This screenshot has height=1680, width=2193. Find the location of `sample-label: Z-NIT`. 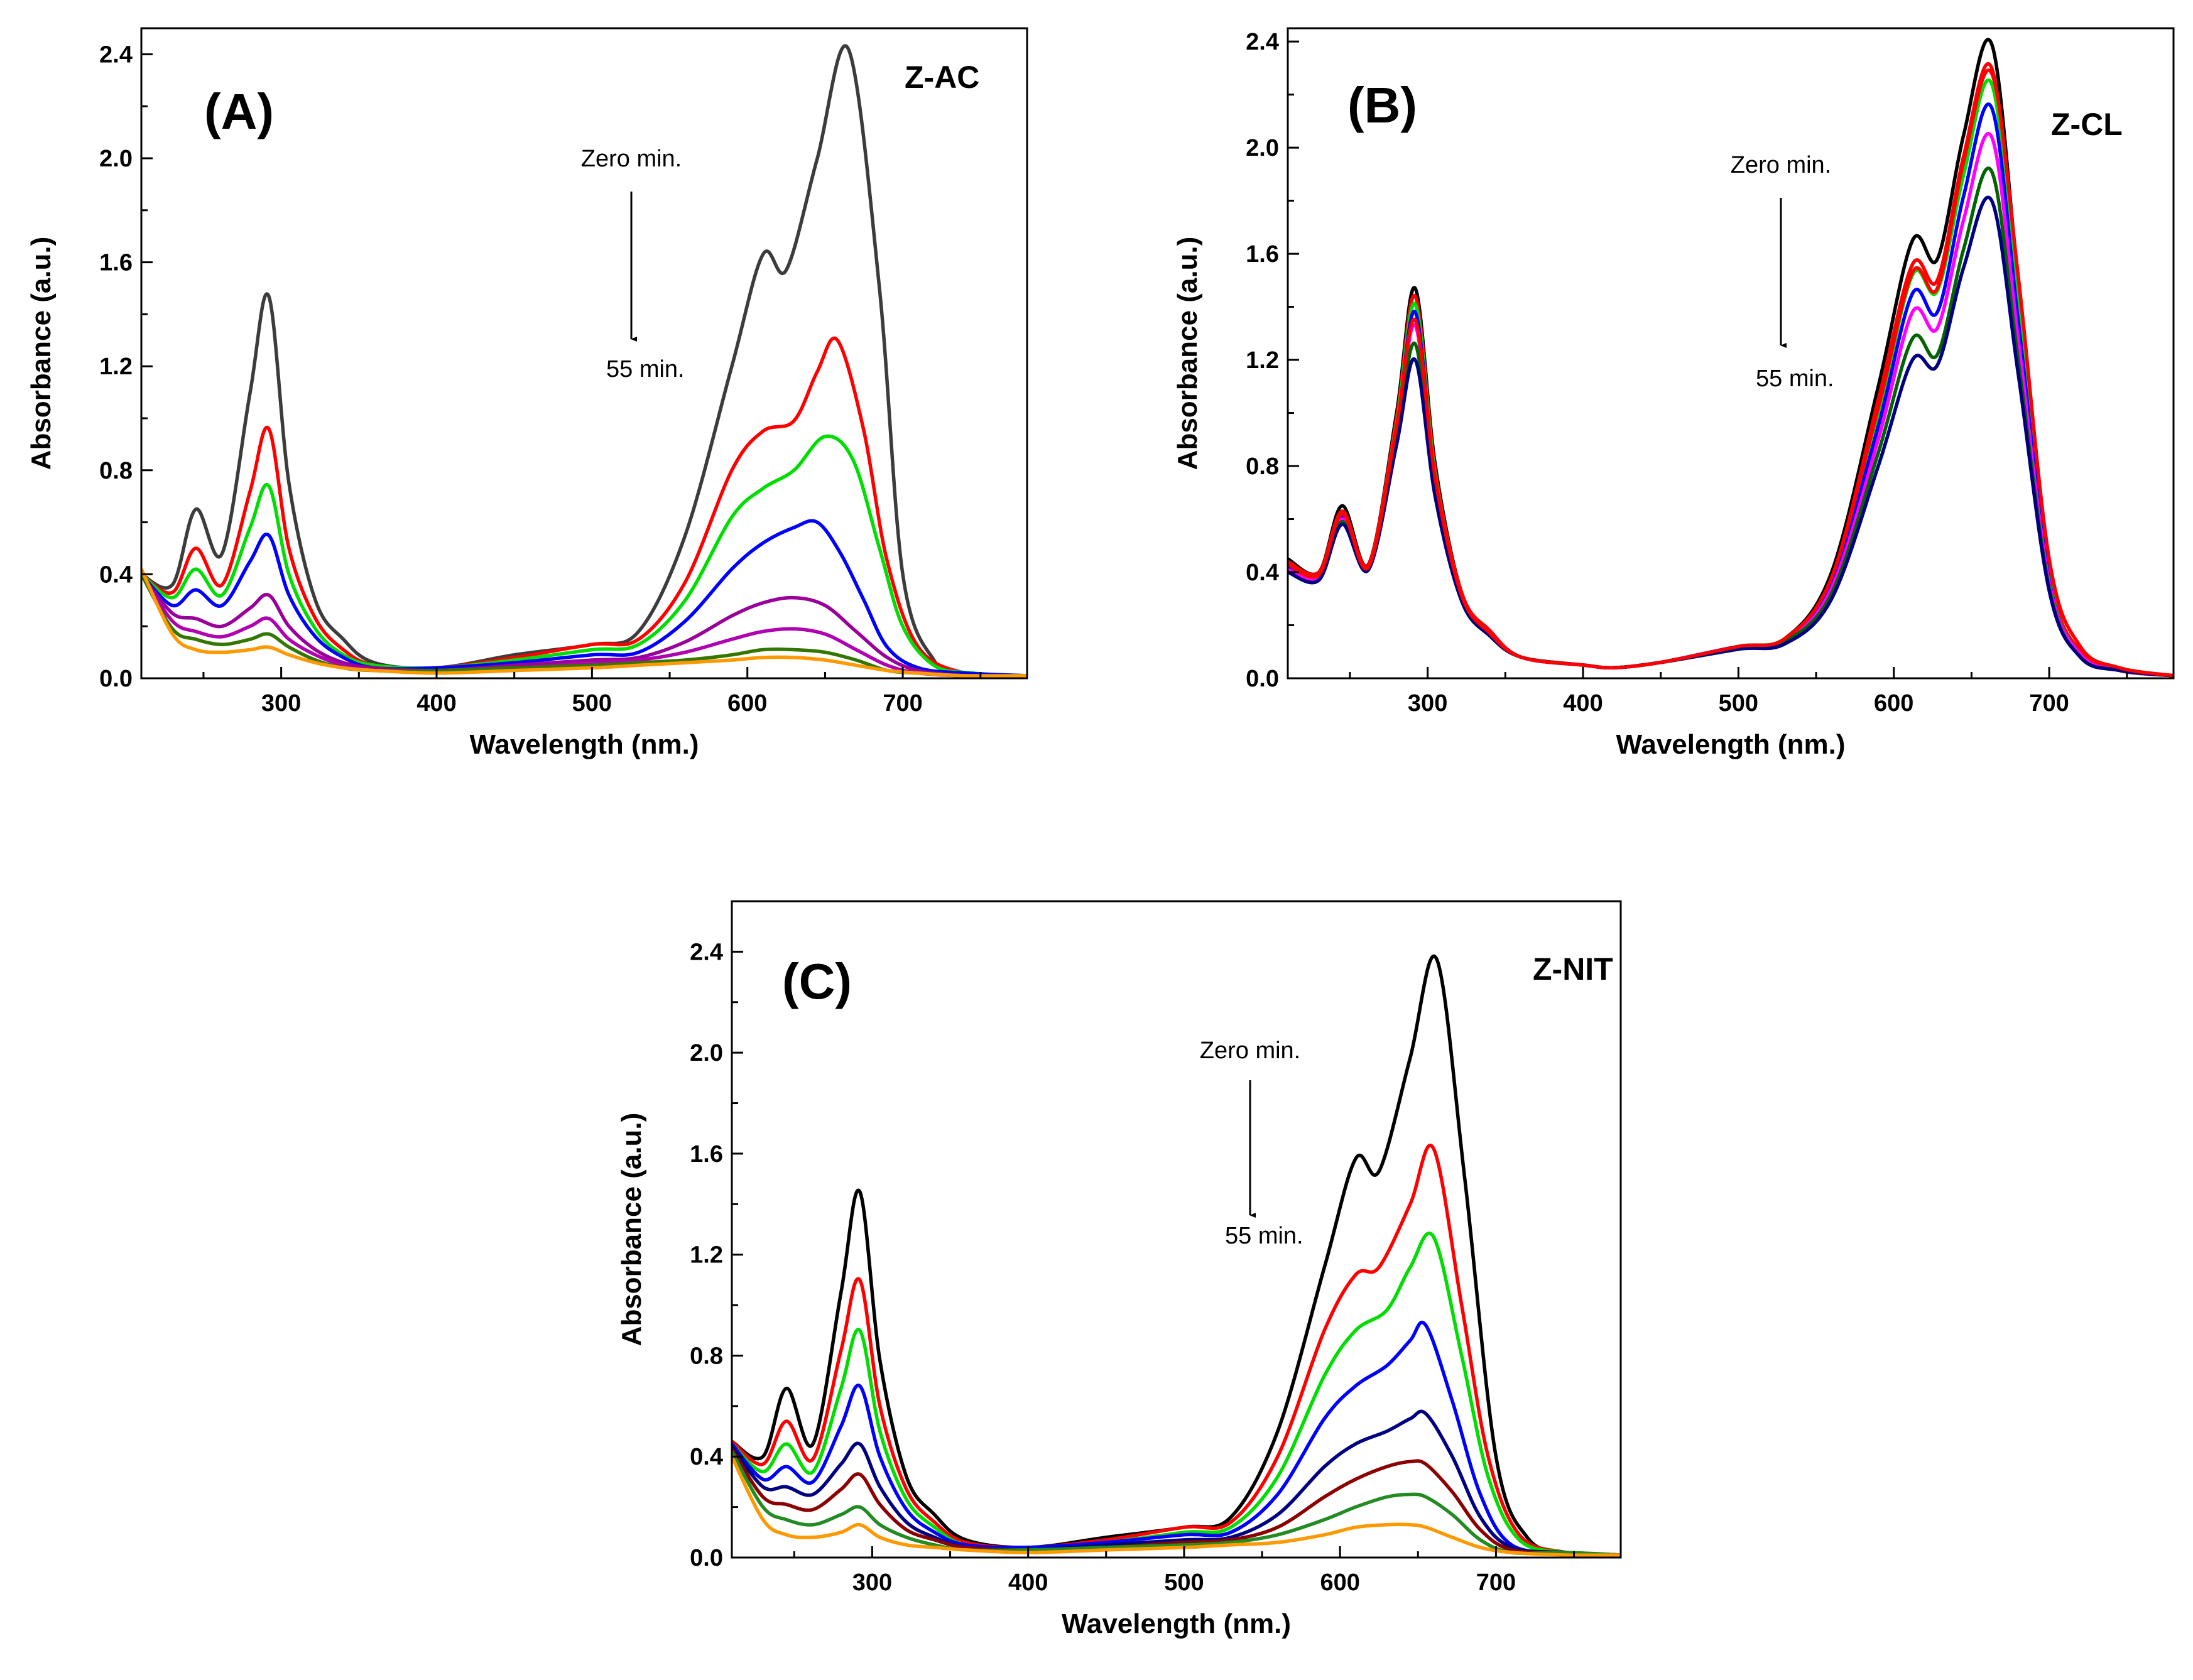

sample-label: Z-NIT is located at coordinates (1573, 969).